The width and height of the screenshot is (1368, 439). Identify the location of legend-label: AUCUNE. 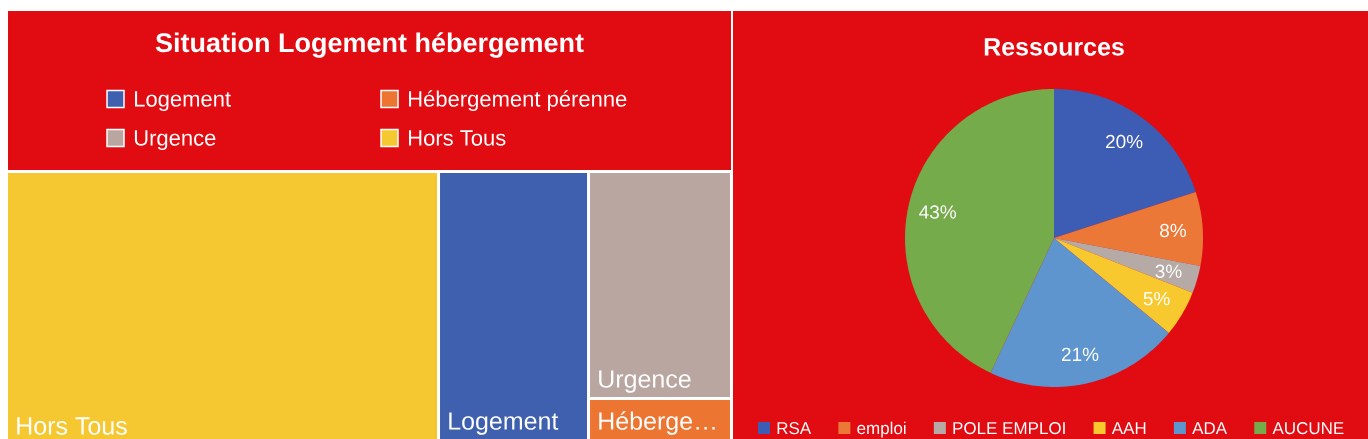
(1308, 428).